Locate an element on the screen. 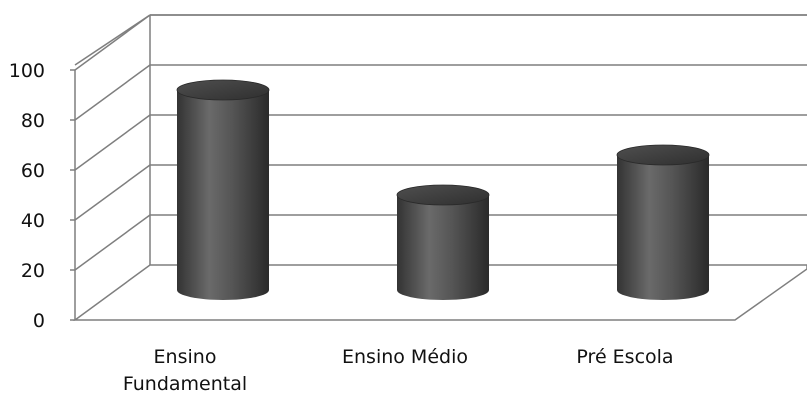 The height and width of the screenshot is (396, 807). y-tick-label: 100 is located at coordinates (27, 71).